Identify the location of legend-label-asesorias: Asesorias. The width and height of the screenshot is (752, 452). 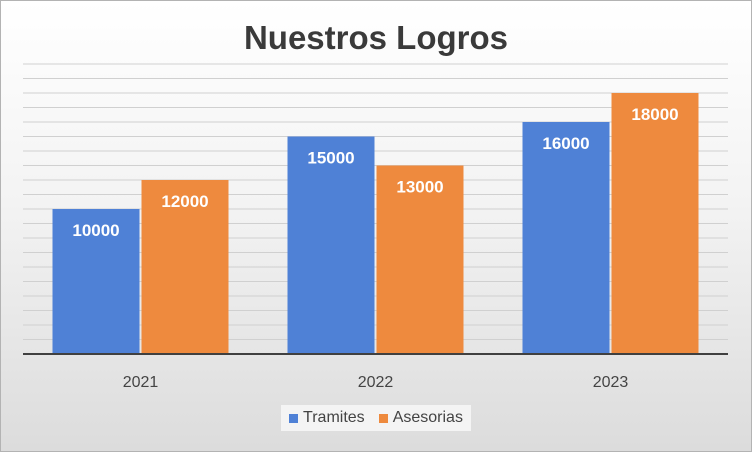
(427, 417).